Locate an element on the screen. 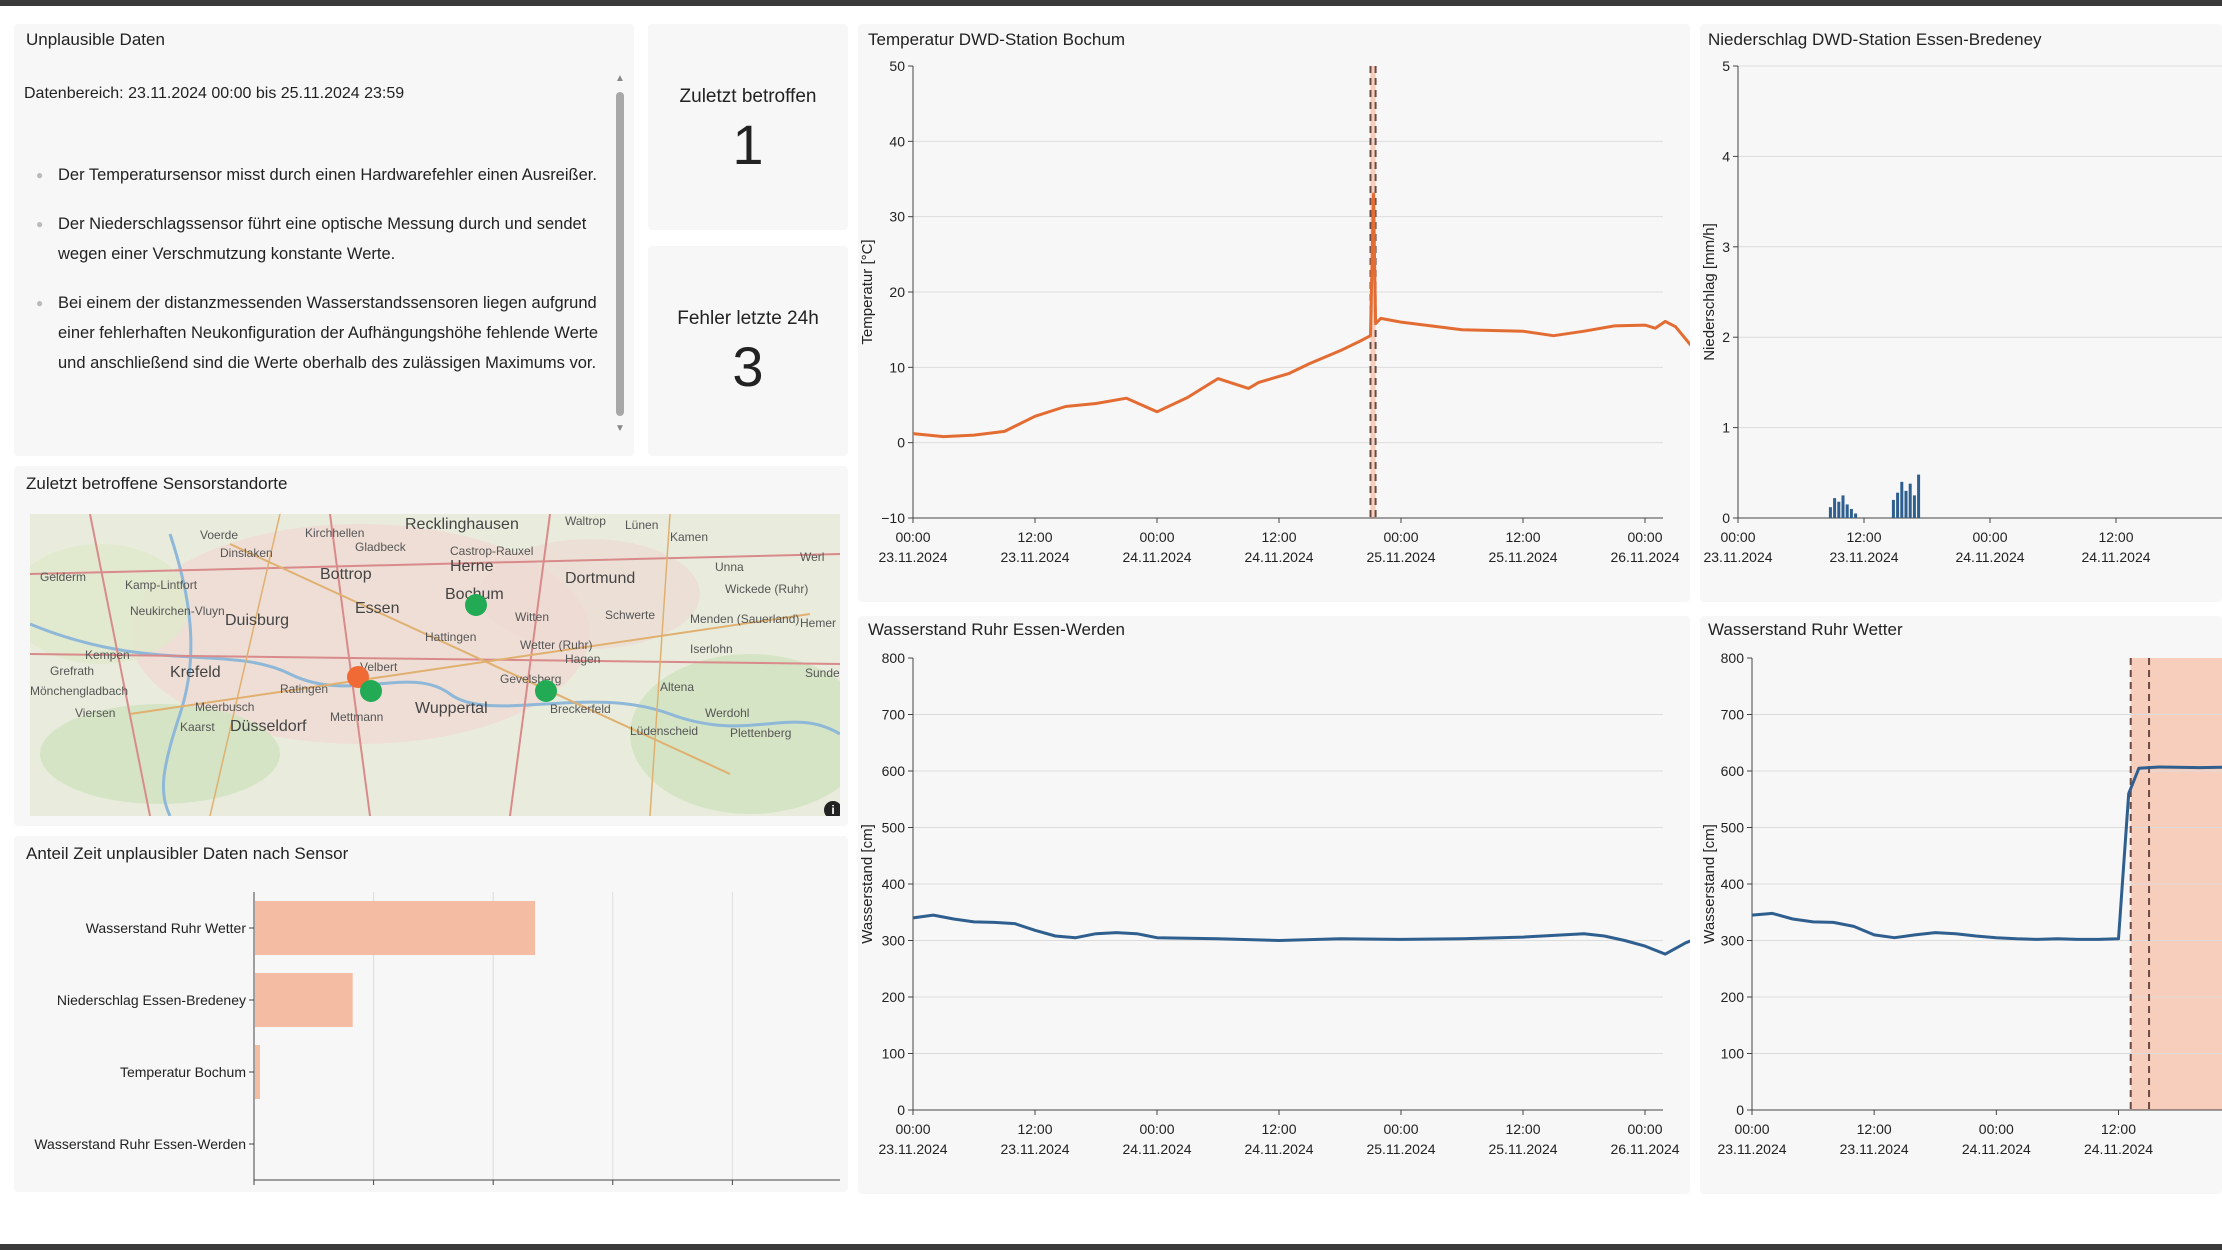  scrollbar-thumb is located at coordinates (620, 254).